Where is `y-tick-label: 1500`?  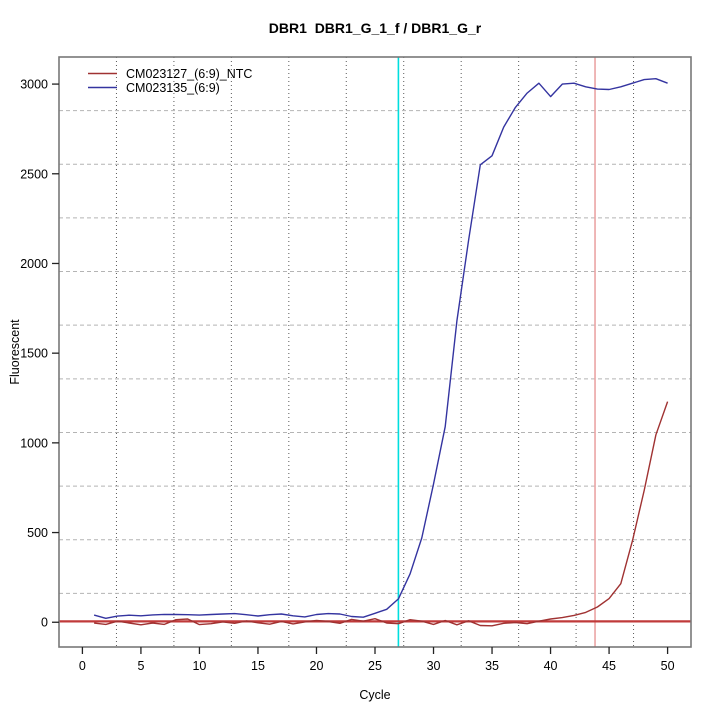 y-tick-label: 1500 is located at coordinates (34, 354).